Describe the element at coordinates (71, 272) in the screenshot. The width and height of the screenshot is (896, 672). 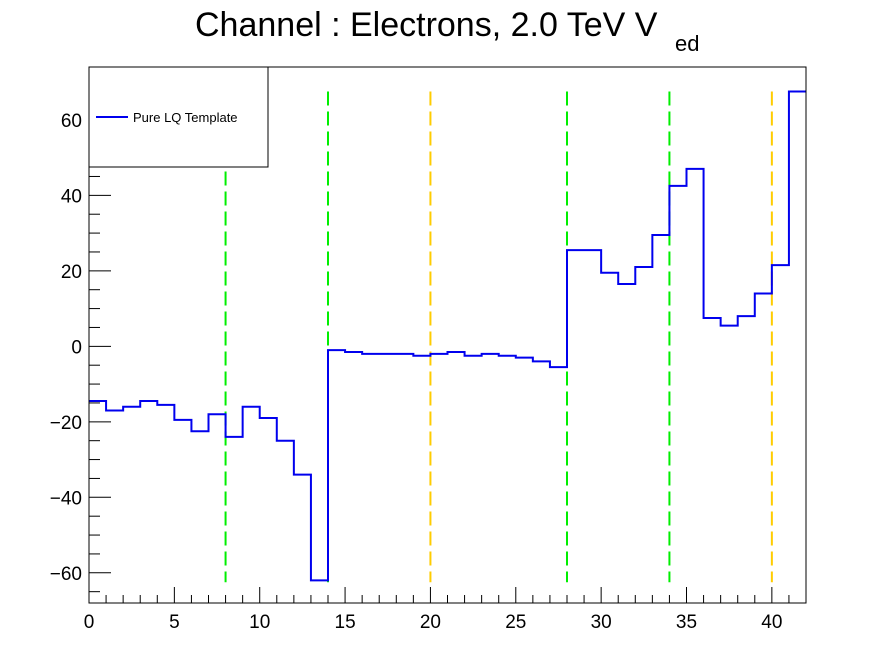
I see `y-tick-label: 20` at that location.